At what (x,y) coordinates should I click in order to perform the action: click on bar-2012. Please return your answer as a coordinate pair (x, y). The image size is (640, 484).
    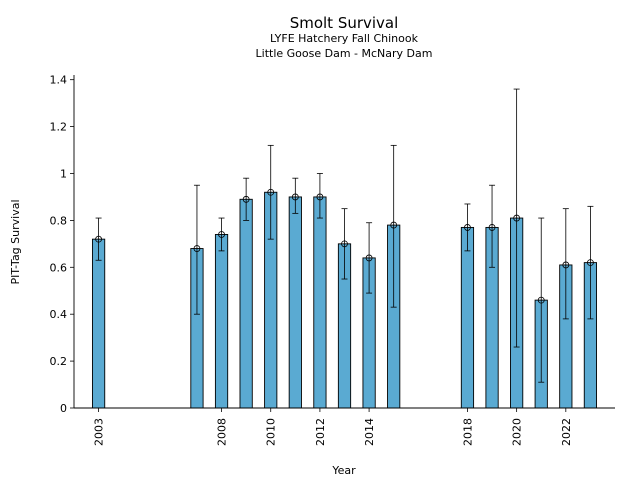
    Looking at the image, I should click on (320, 302).